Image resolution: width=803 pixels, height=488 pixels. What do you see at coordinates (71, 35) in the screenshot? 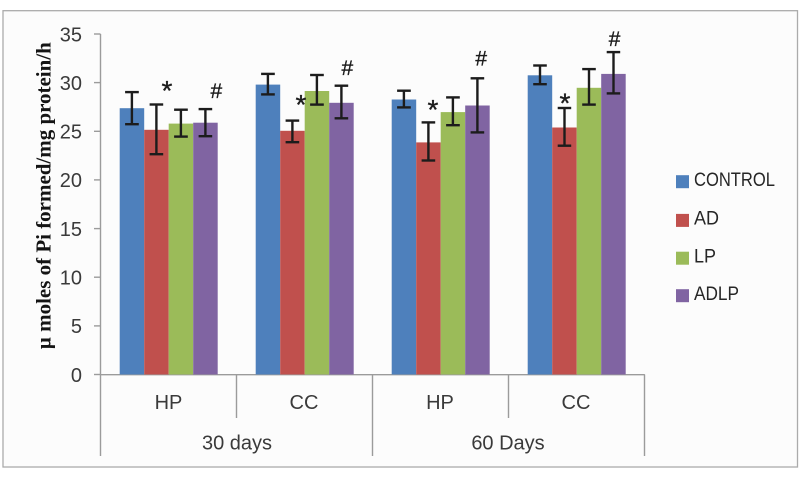
I see `svg-text: 35` at bounding box center [71, 35].